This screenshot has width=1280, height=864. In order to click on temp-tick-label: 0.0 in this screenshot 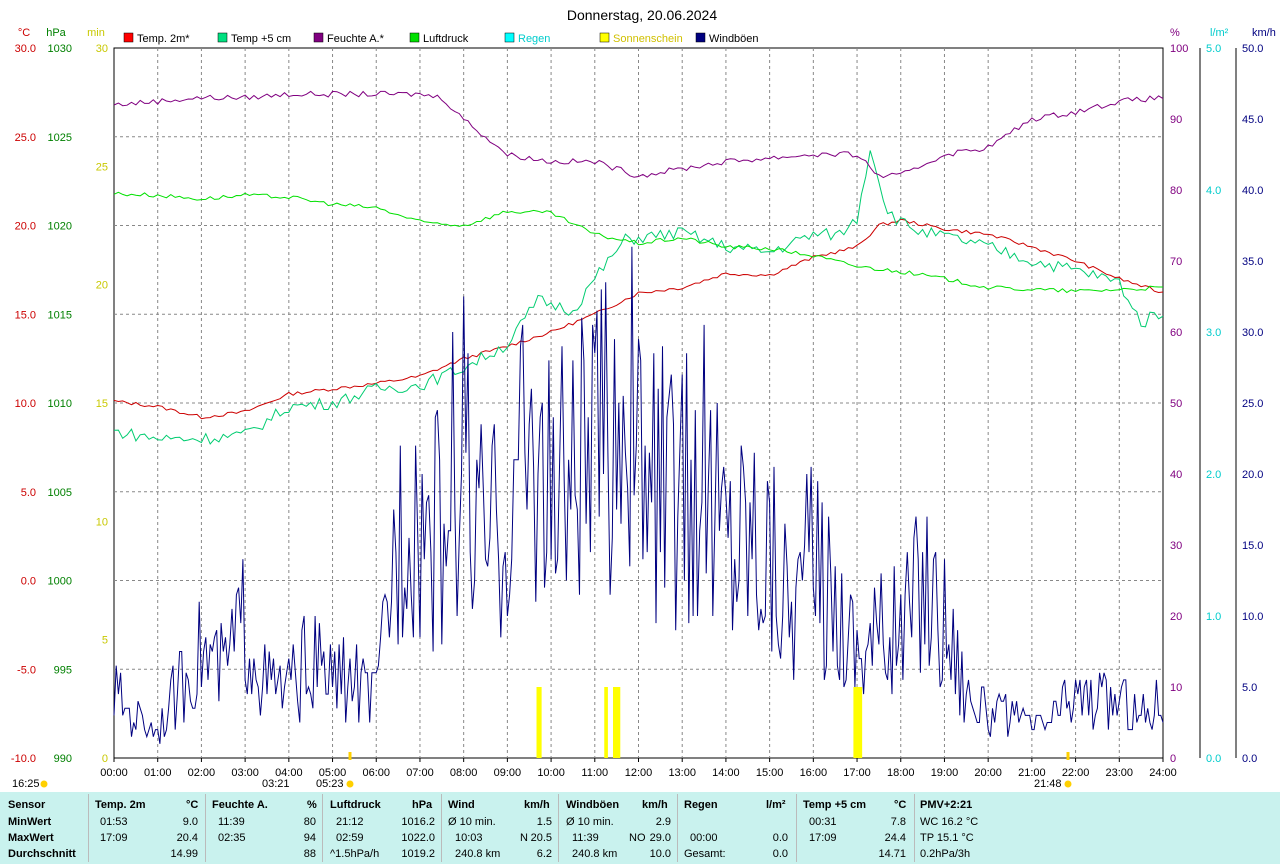, I will do `click(28, 582)`.